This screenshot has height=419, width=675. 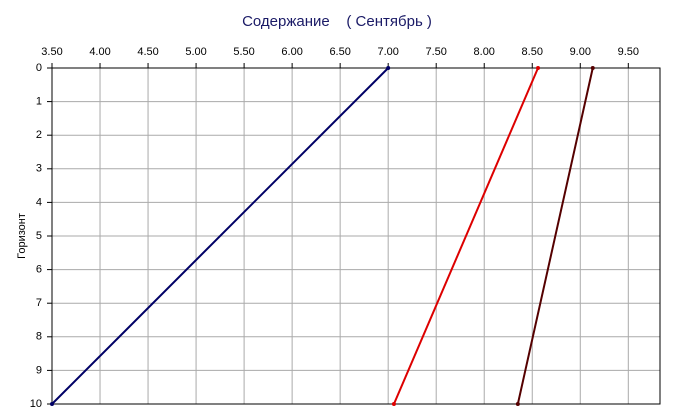 I want to click on y-tick-label: 3, so click(x=39, y=169).